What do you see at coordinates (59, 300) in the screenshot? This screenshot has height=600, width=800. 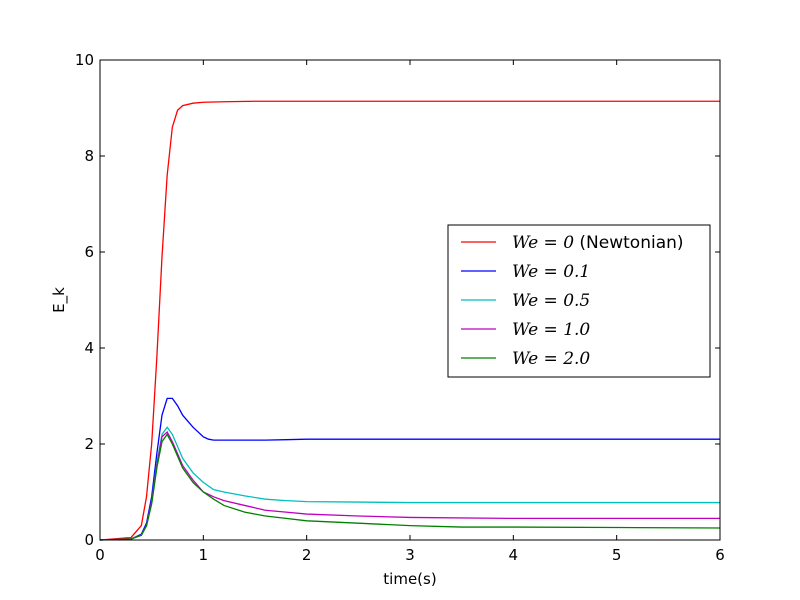 I see `y-axis-title: E_k` at bounding box center [59, 300].